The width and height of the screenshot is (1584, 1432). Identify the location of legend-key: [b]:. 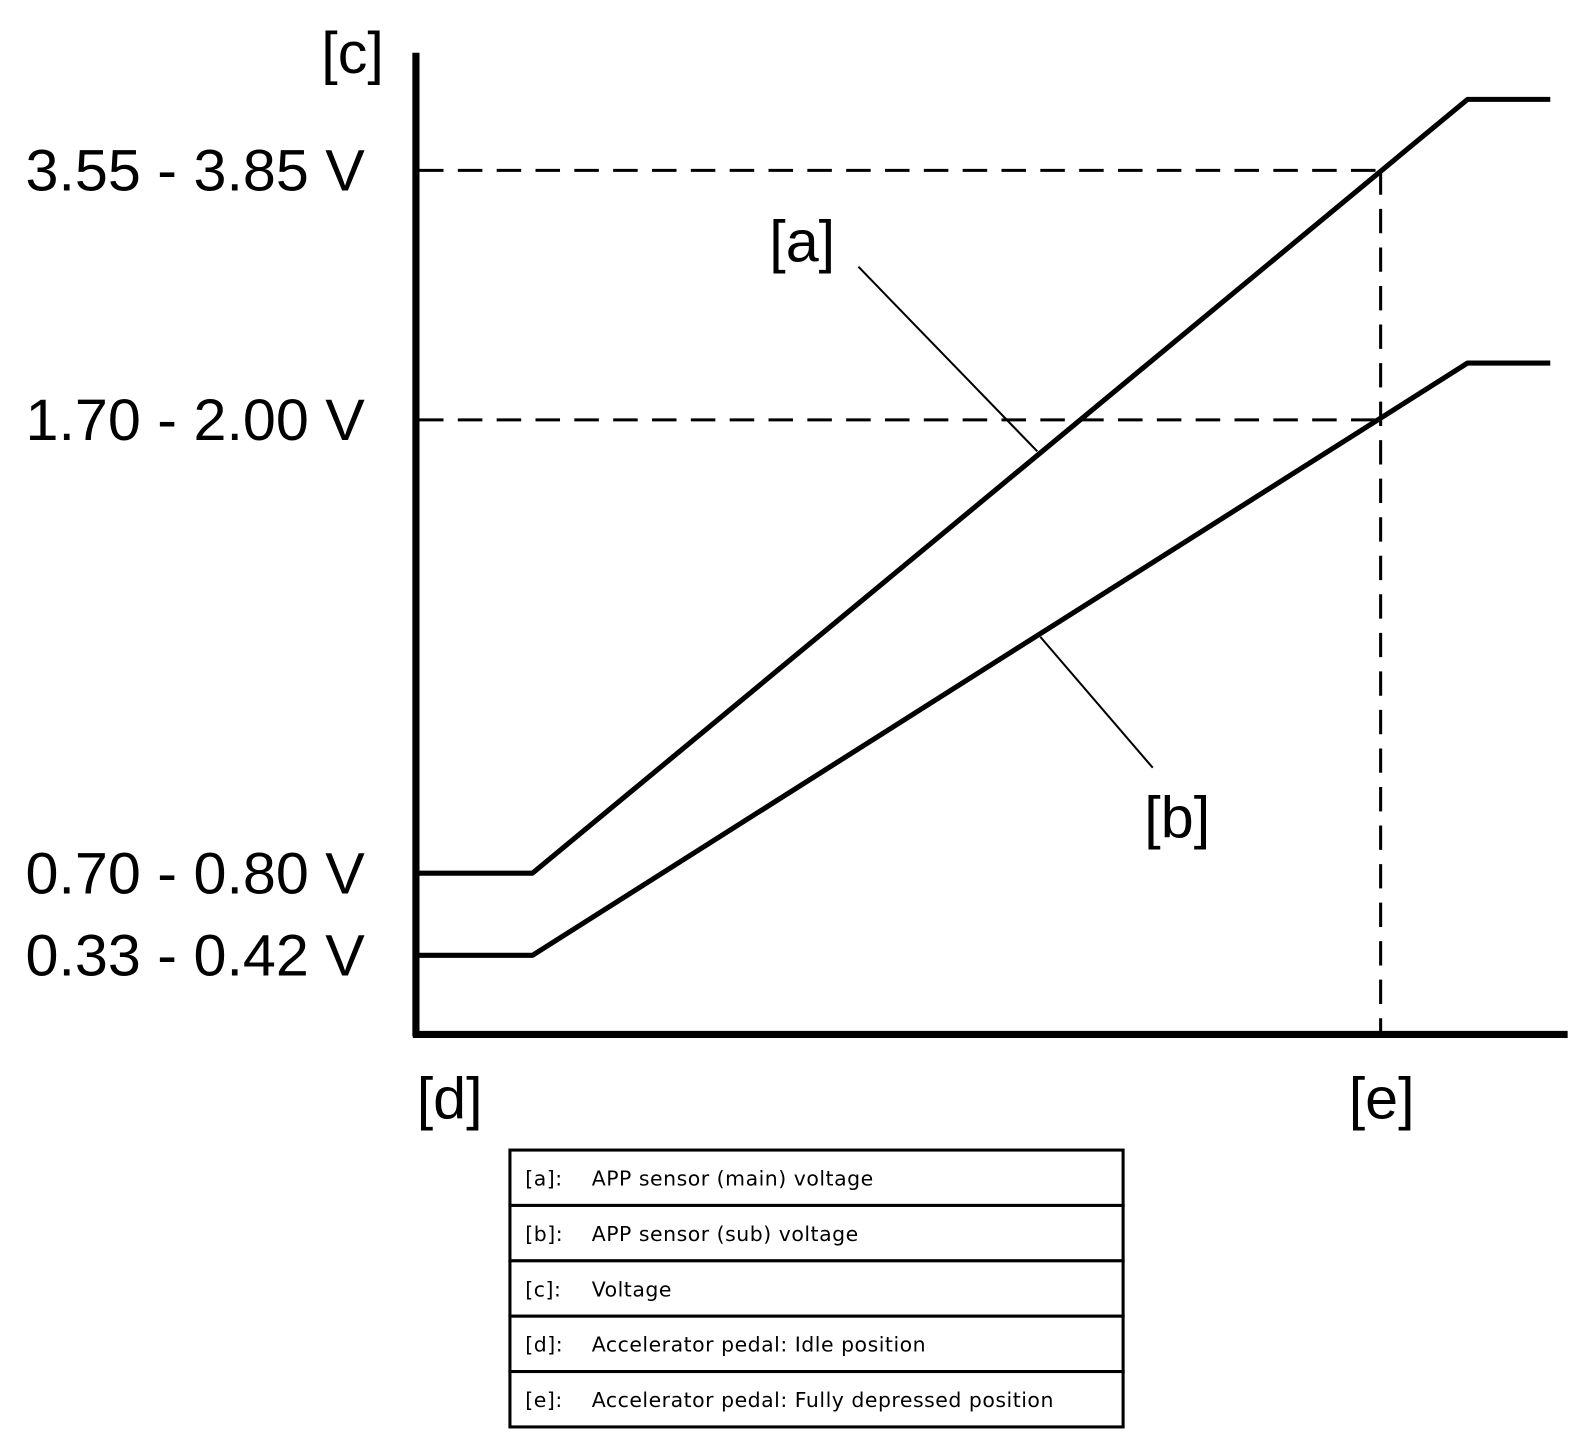
(544, 1234).